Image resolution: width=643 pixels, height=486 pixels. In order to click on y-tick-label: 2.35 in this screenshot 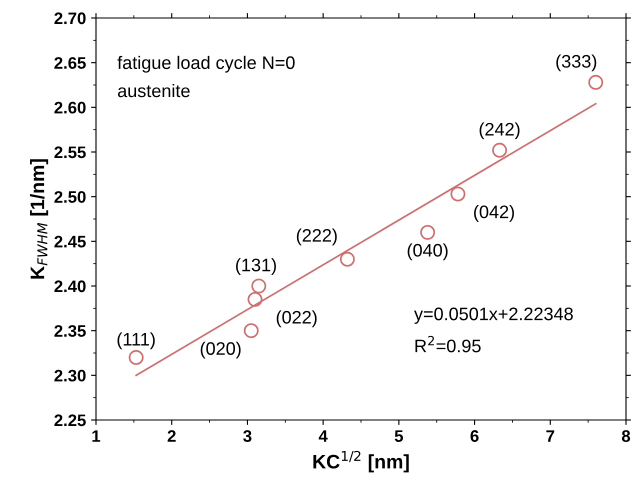, I will do `click(70, 331)`.